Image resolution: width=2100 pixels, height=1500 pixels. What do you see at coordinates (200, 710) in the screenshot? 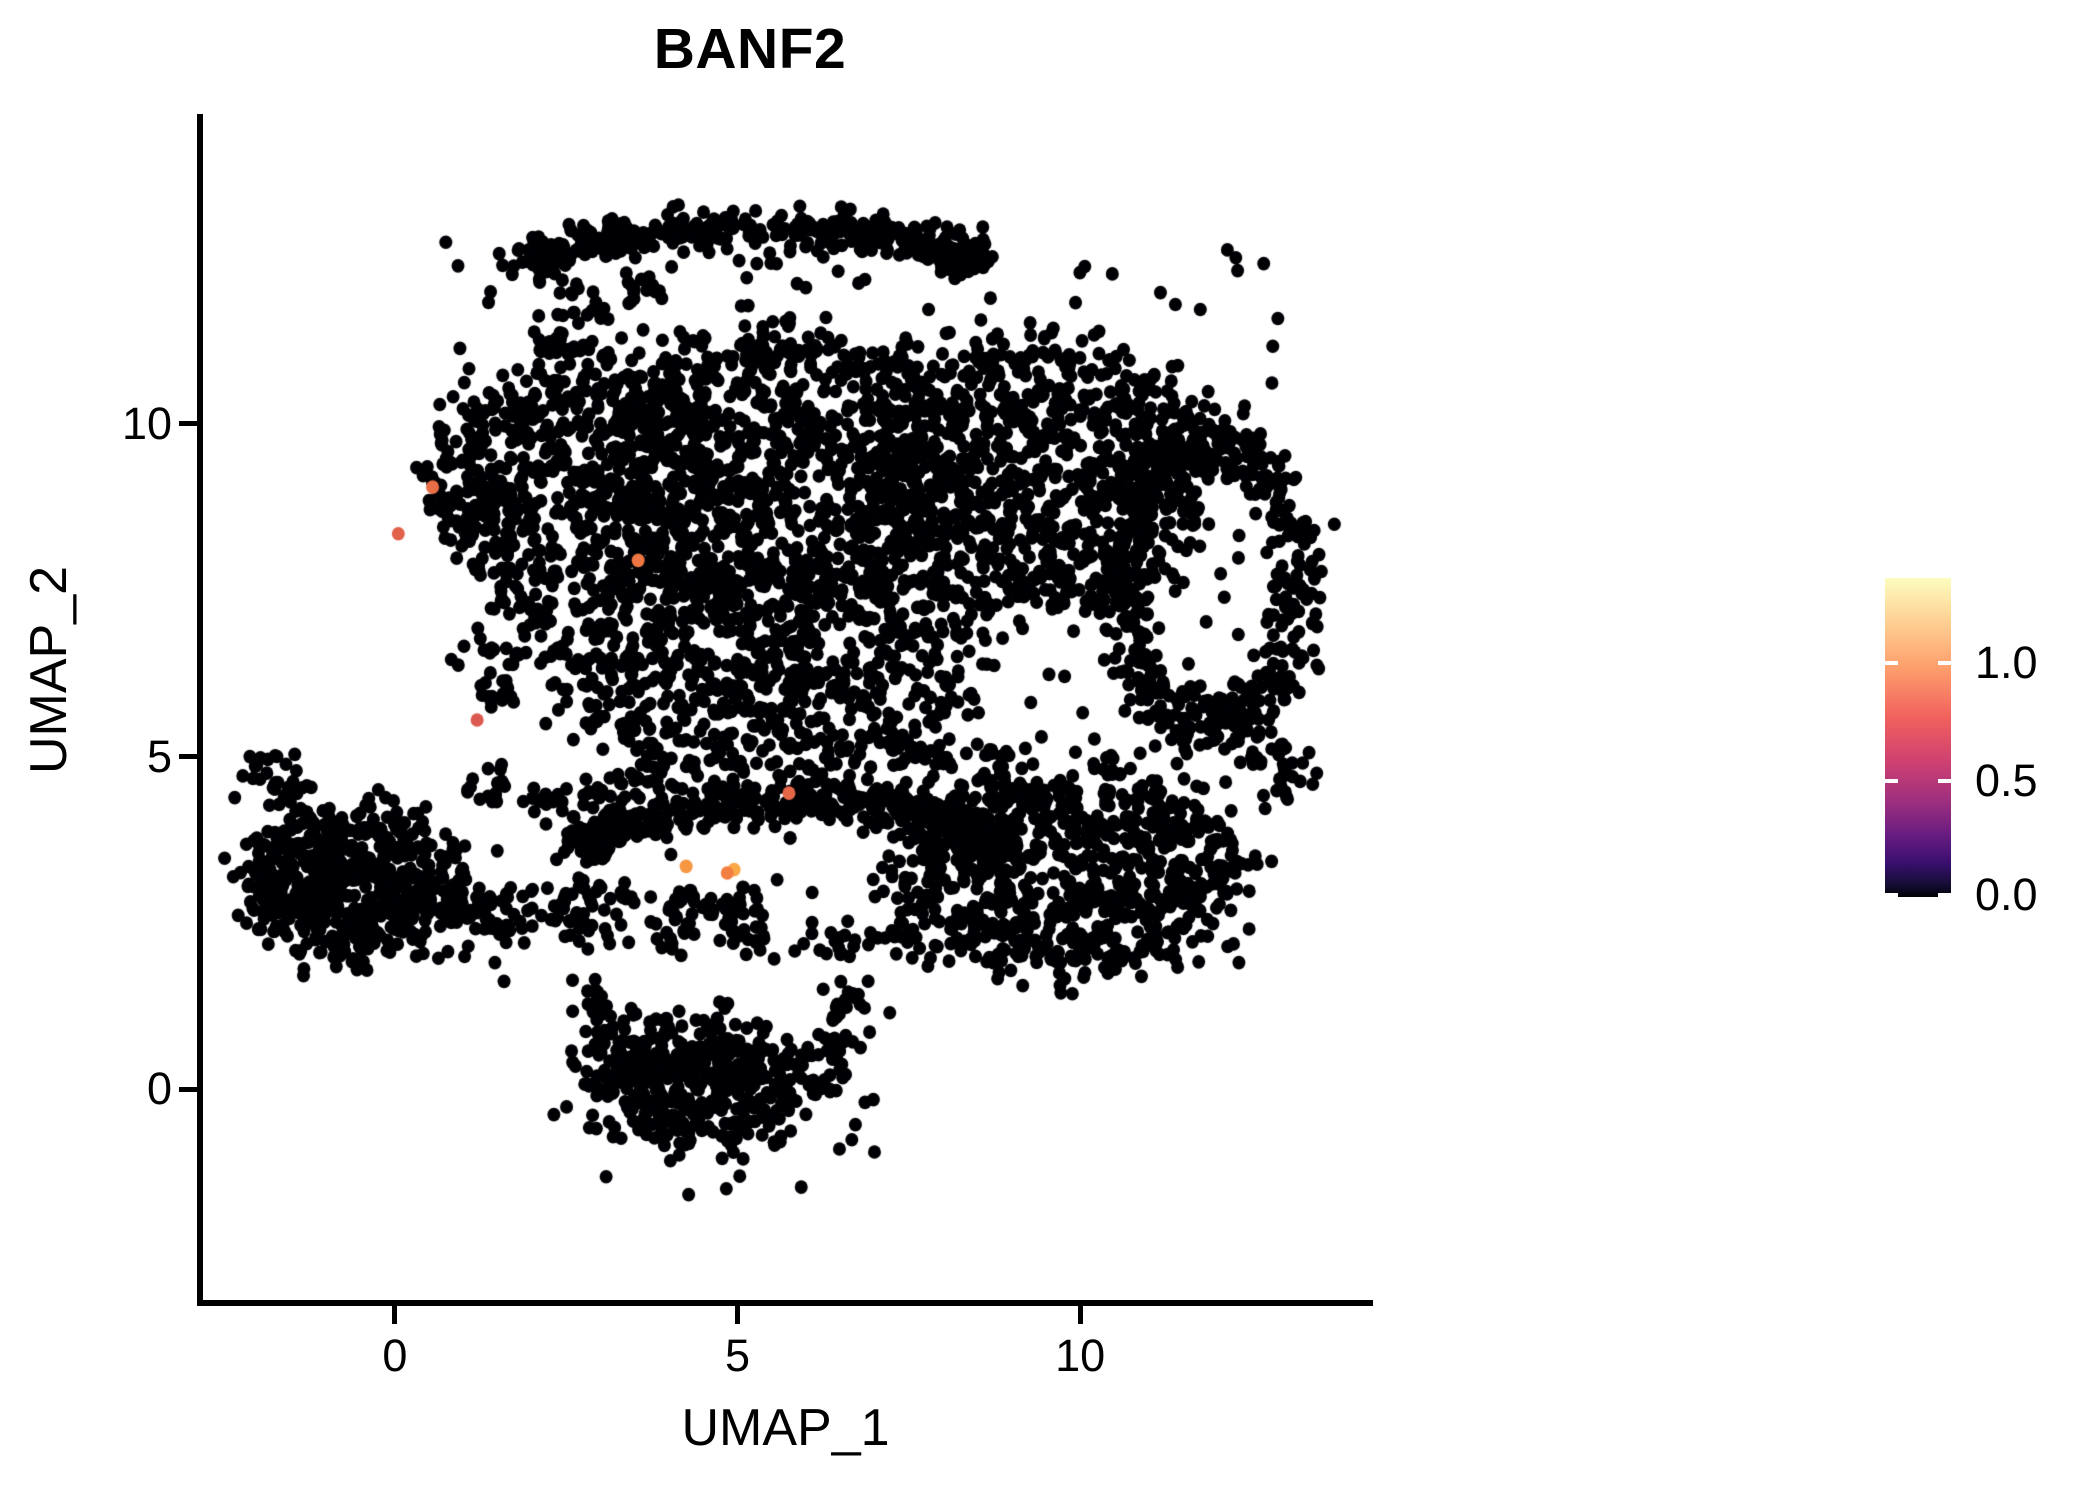
I see `y-axis-line` at bounding box center [200, 710].